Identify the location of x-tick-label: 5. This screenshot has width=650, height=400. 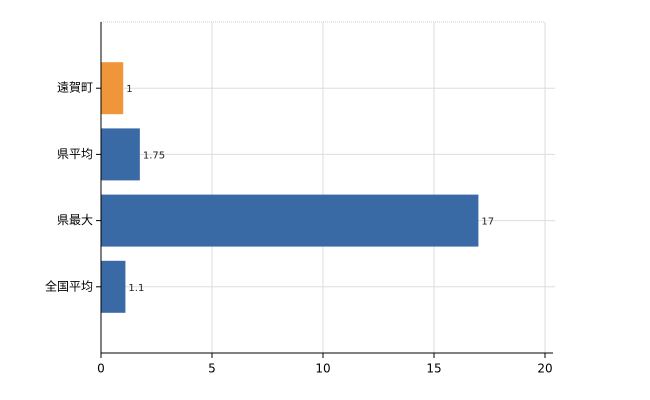
(212, 369).